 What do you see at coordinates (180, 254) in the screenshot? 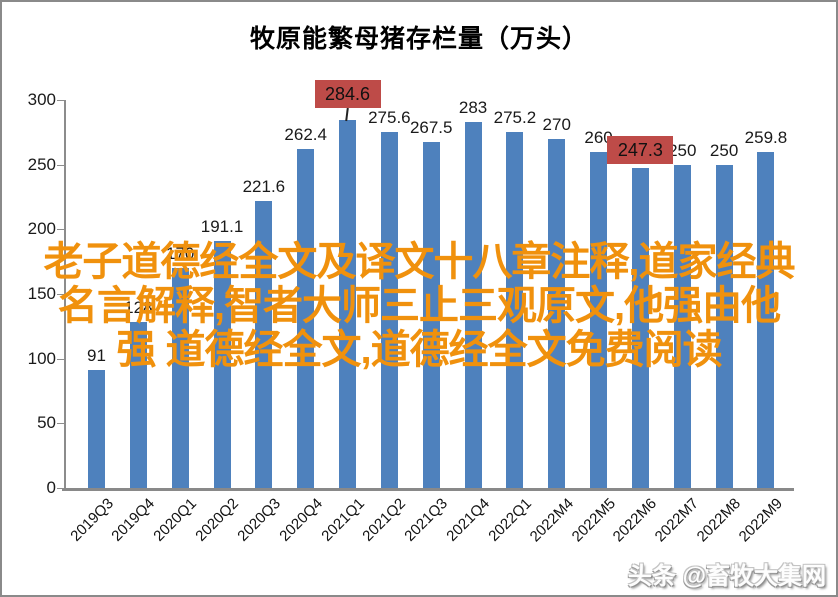
I see `value-label: 170` at bounding box center [180, 254].